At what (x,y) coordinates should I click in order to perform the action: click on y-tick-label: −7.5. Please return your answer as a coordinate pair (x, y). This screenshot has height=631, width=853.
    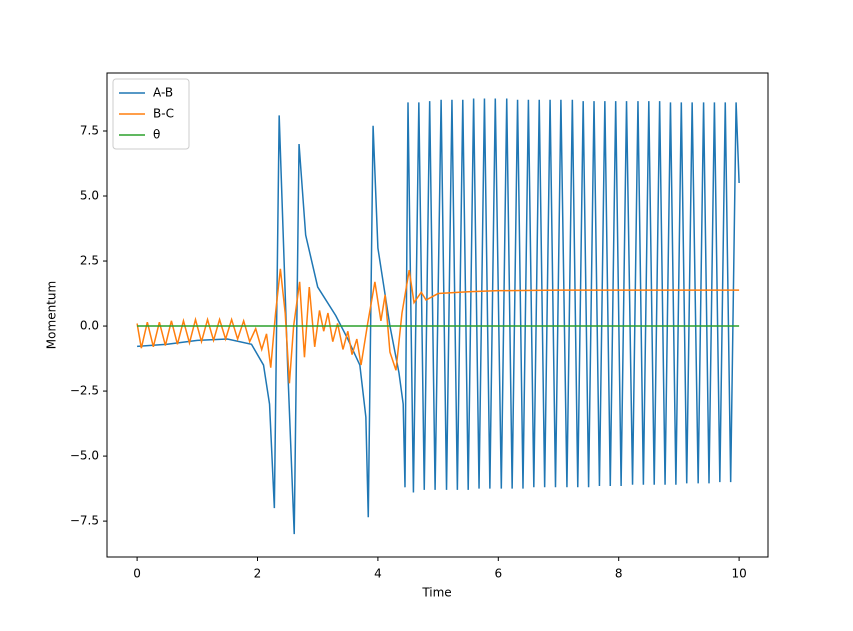
    Looking at the image, I should click on (84, 521).